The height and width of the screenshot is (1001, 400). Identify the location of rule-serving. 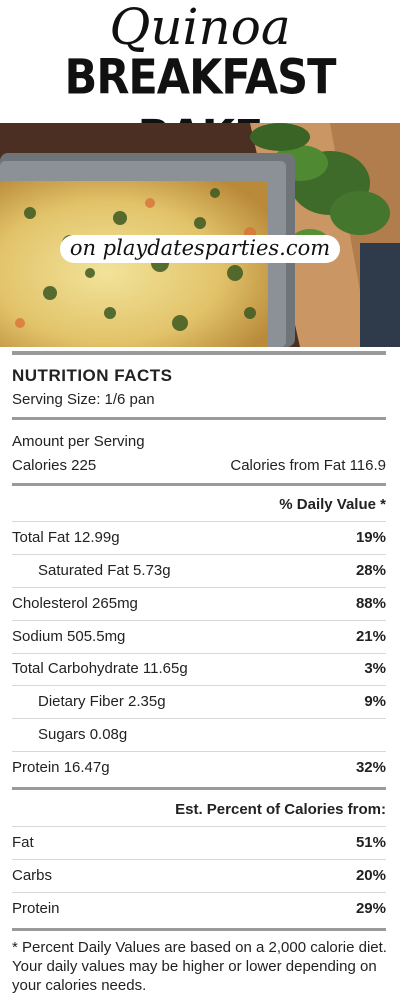
(199, 418).